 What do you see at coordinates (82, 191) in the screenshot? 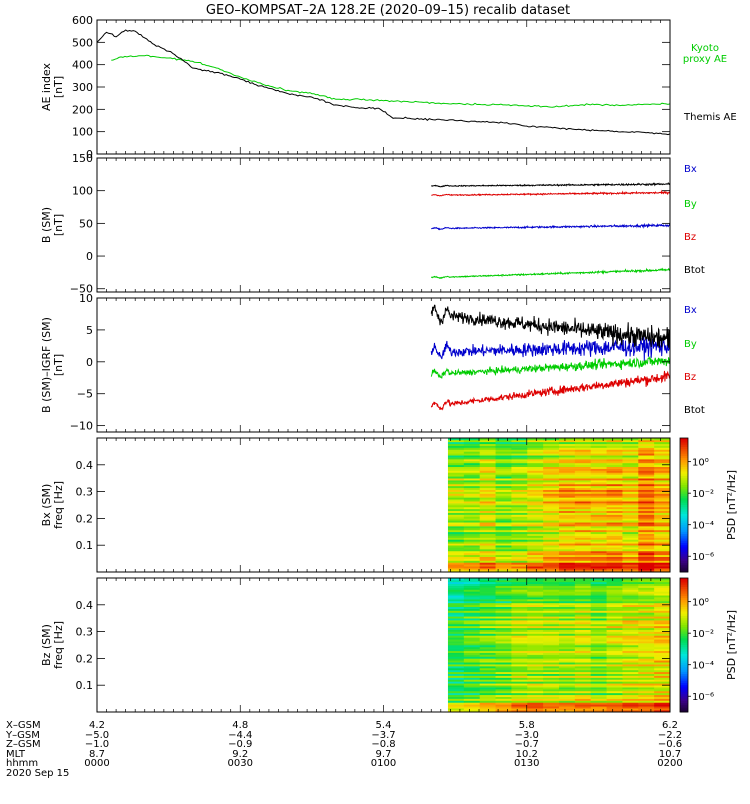
I see `y-tick-label: 100` at bounding box center [82, 191].